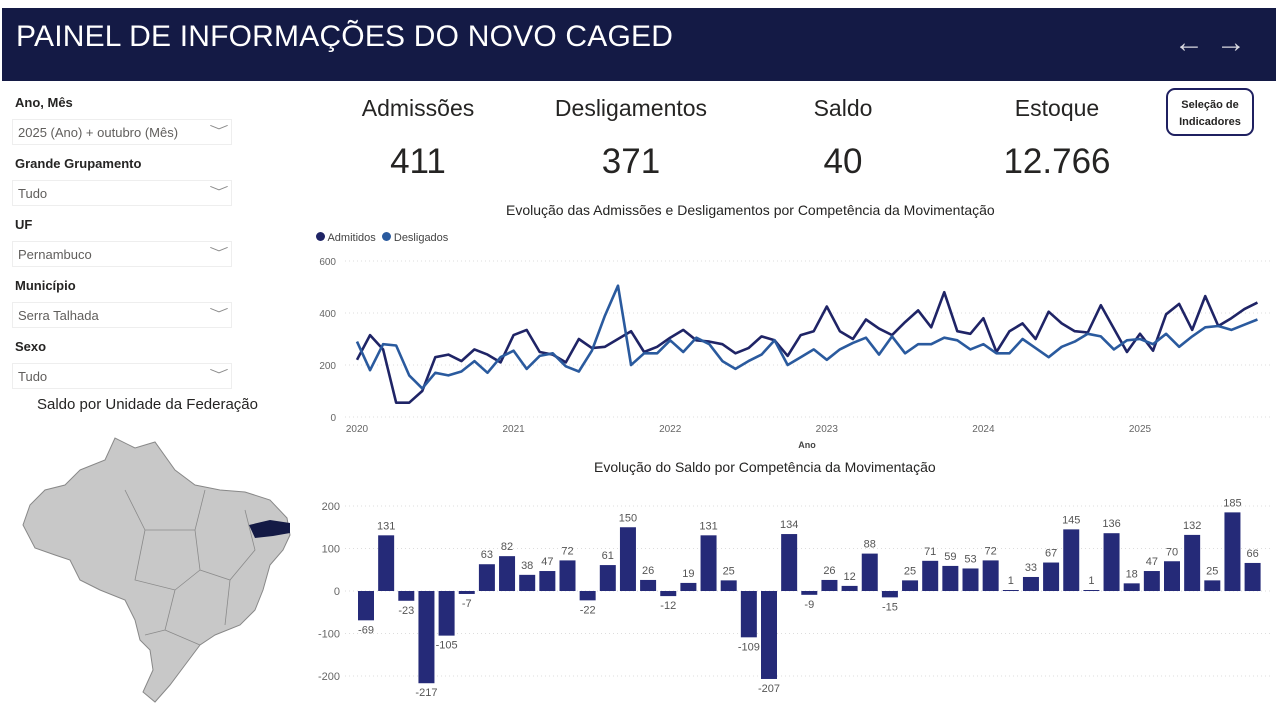  What do you see at coordinates (329, 635) in the screenshot?
I see `y-tick-label: -100` at bounding box center [329, 635].